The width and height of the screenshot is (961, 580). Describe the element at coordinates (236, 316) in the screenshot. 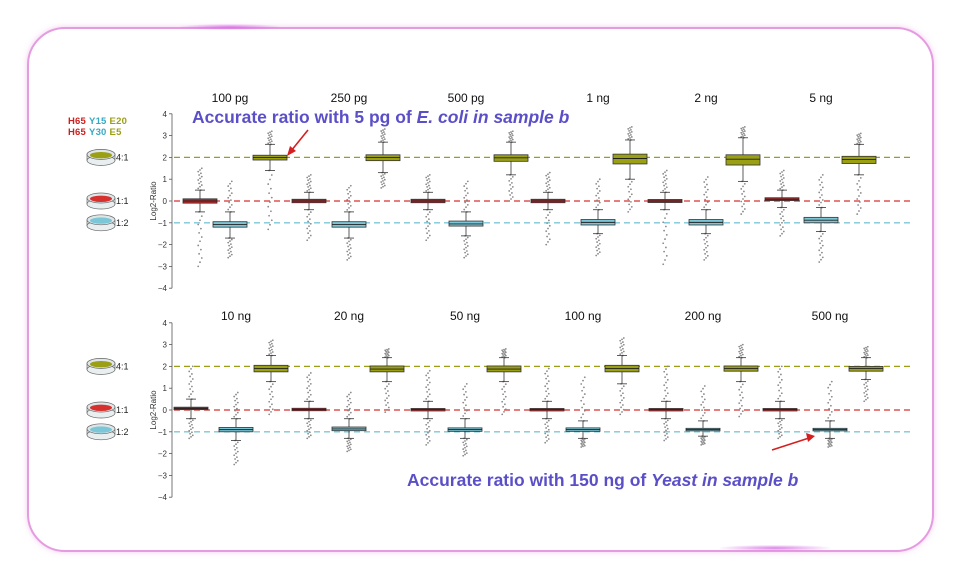

I see `category-label: 10 ng` at that location.